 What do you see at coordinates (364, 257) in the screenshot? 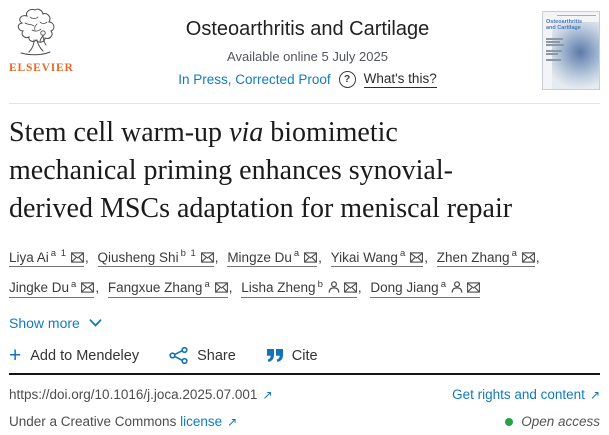
I see `author-name: Yikai Wang` at bounding box center [364, 257].